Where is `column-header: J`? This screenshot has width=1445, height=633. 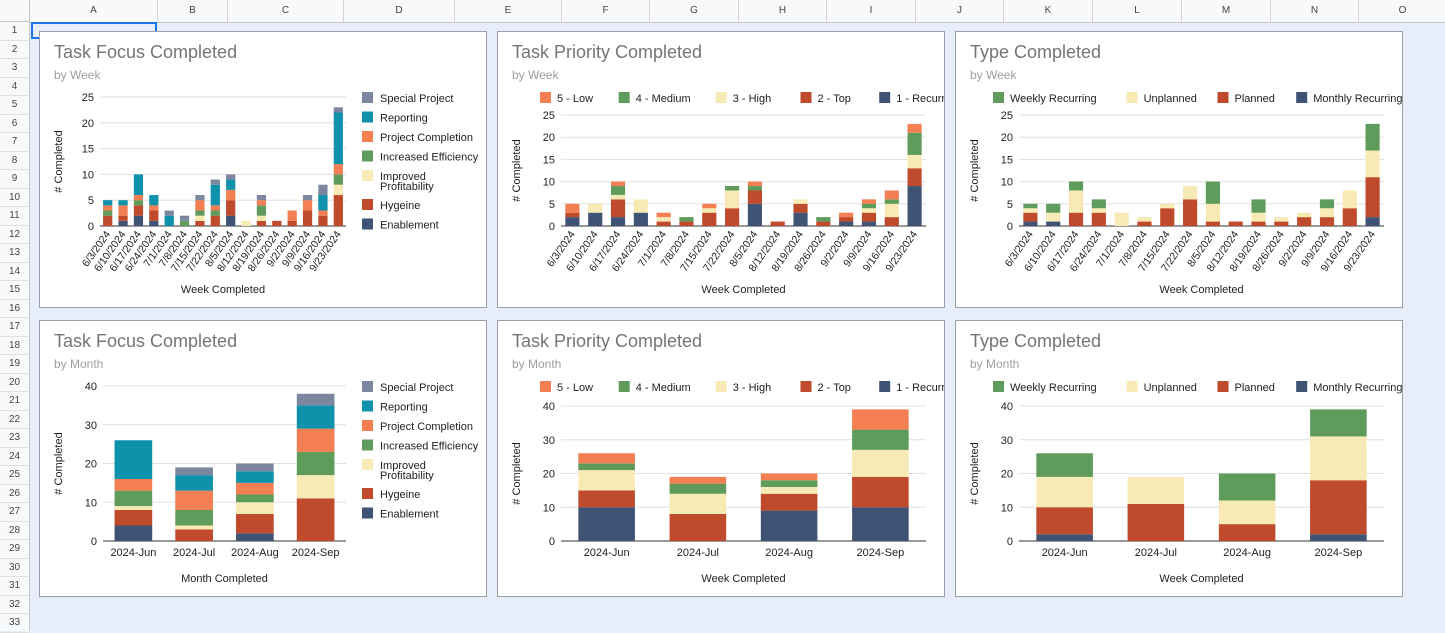
column-header: J is located at coordinates (960, 11).